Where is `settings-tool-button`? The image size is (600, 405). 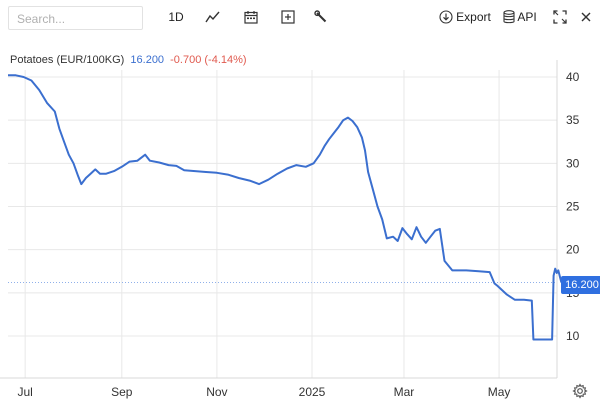
settings-tool-button is located at coordinates (321, 17).